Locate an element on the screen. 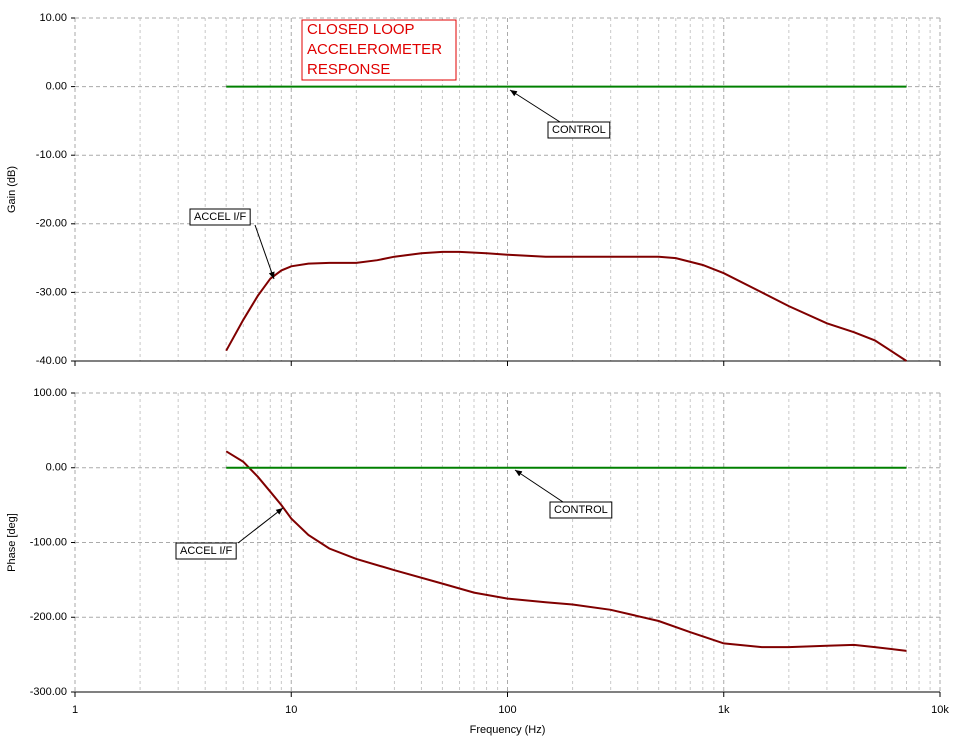 The image size is (956, 749). y-tick-label: 10.00 is located at coordinates (53, 18).